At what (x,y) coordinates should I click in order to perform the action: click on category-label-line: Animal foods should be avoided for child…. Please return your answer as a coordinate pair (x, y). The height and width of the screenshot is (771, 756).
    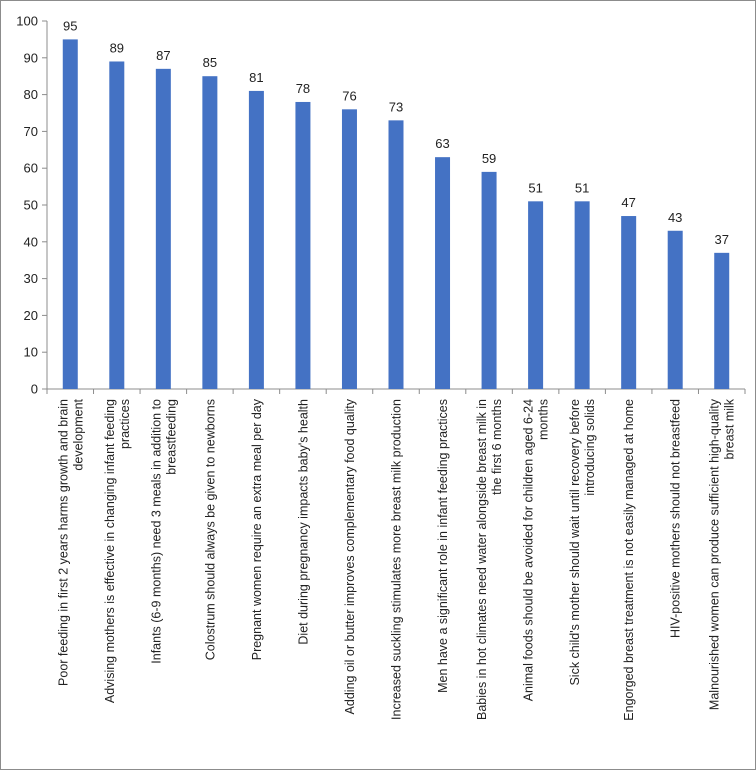
    Looking at the image, I should click on (529, 550).